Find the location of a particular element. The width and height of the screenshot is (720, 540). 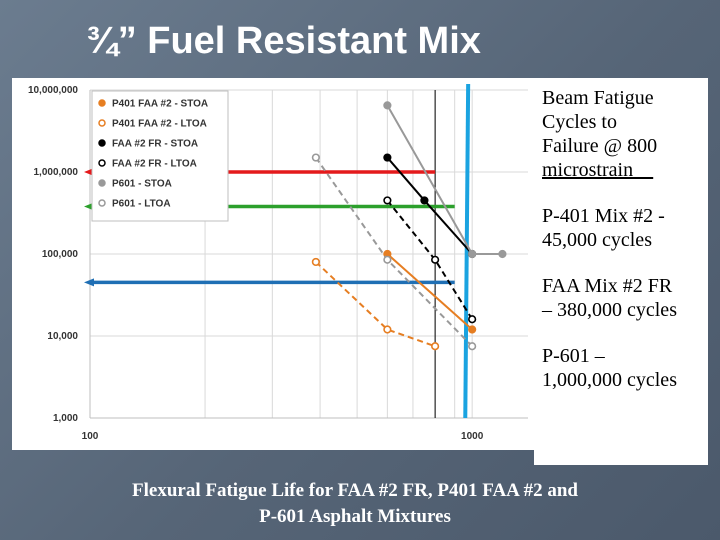

reference-arrow is located at coordinates (89, 282).